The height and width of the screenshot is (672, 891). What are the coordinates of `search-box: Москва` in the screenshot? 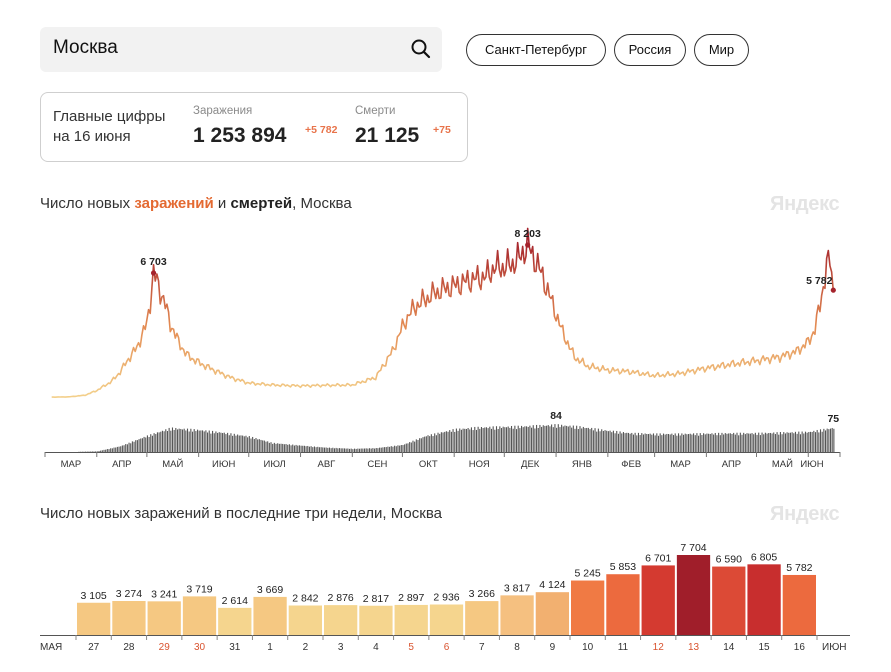 It's located at (241, 49).